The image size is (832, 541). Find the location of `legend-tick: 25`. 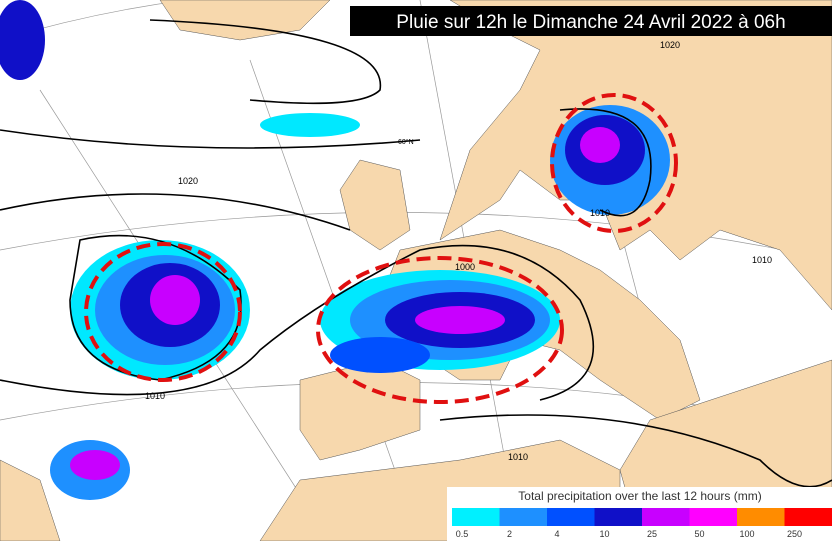

legend-tick: 25 is located at coordinates (652, 534).